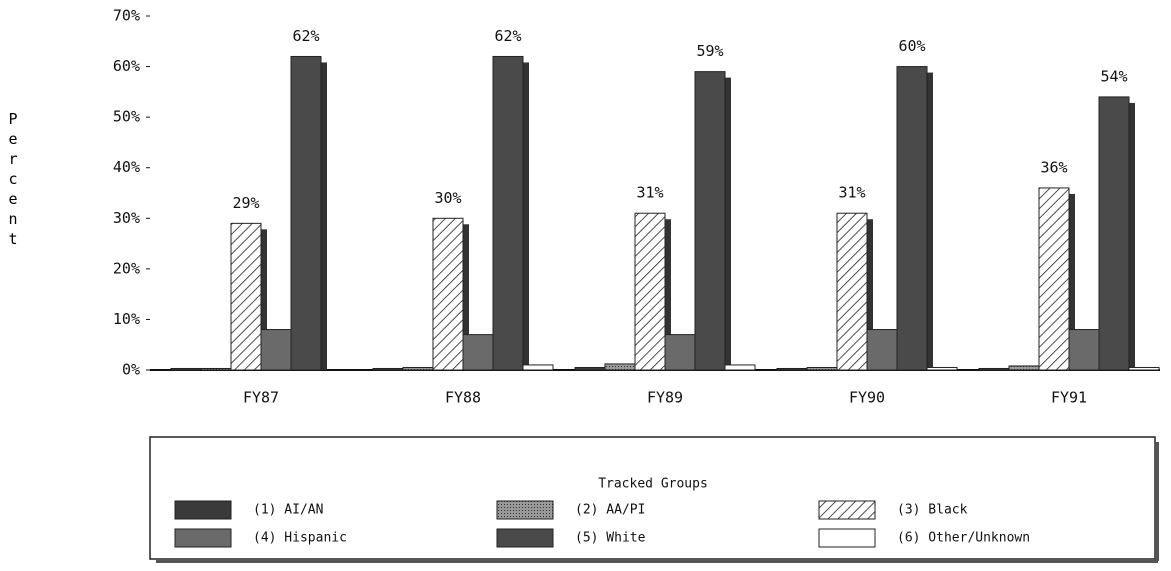 Image resolution: width=1171 pixels, height=571 pixels. Describe the element at coordinates (288, 510) in the screenshot. I see `legend-label: (1) AI/AN` at that location.